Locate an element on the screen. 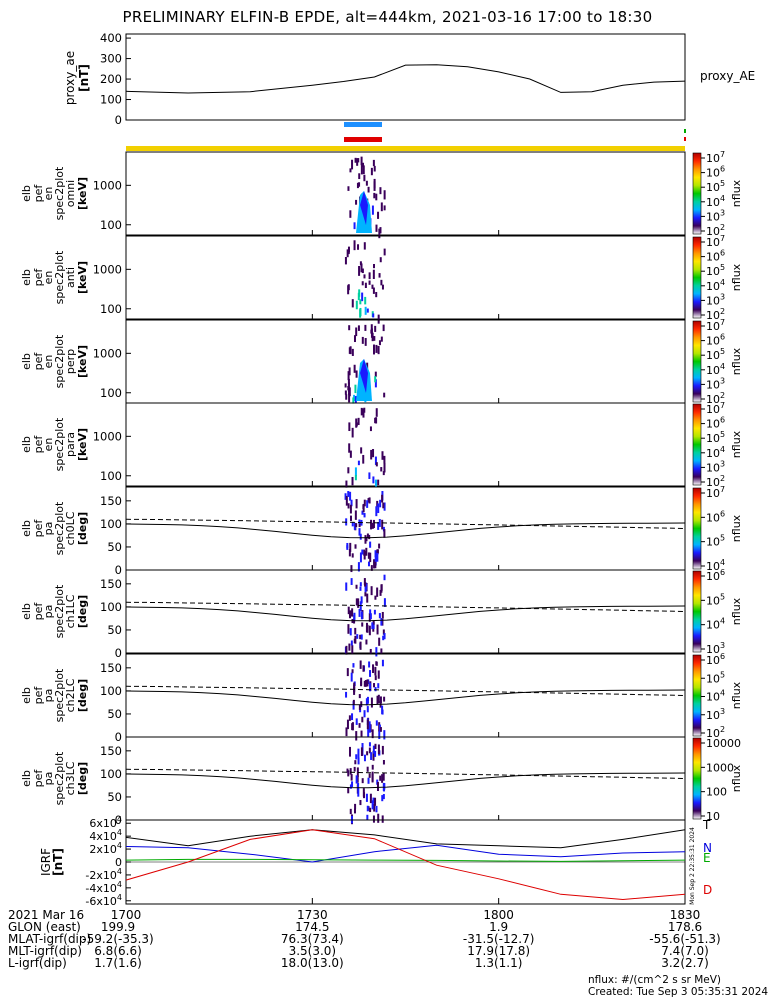 This screenshot has width=775, height=1000. ylabel-line: para is located at coordinates (70, 444).